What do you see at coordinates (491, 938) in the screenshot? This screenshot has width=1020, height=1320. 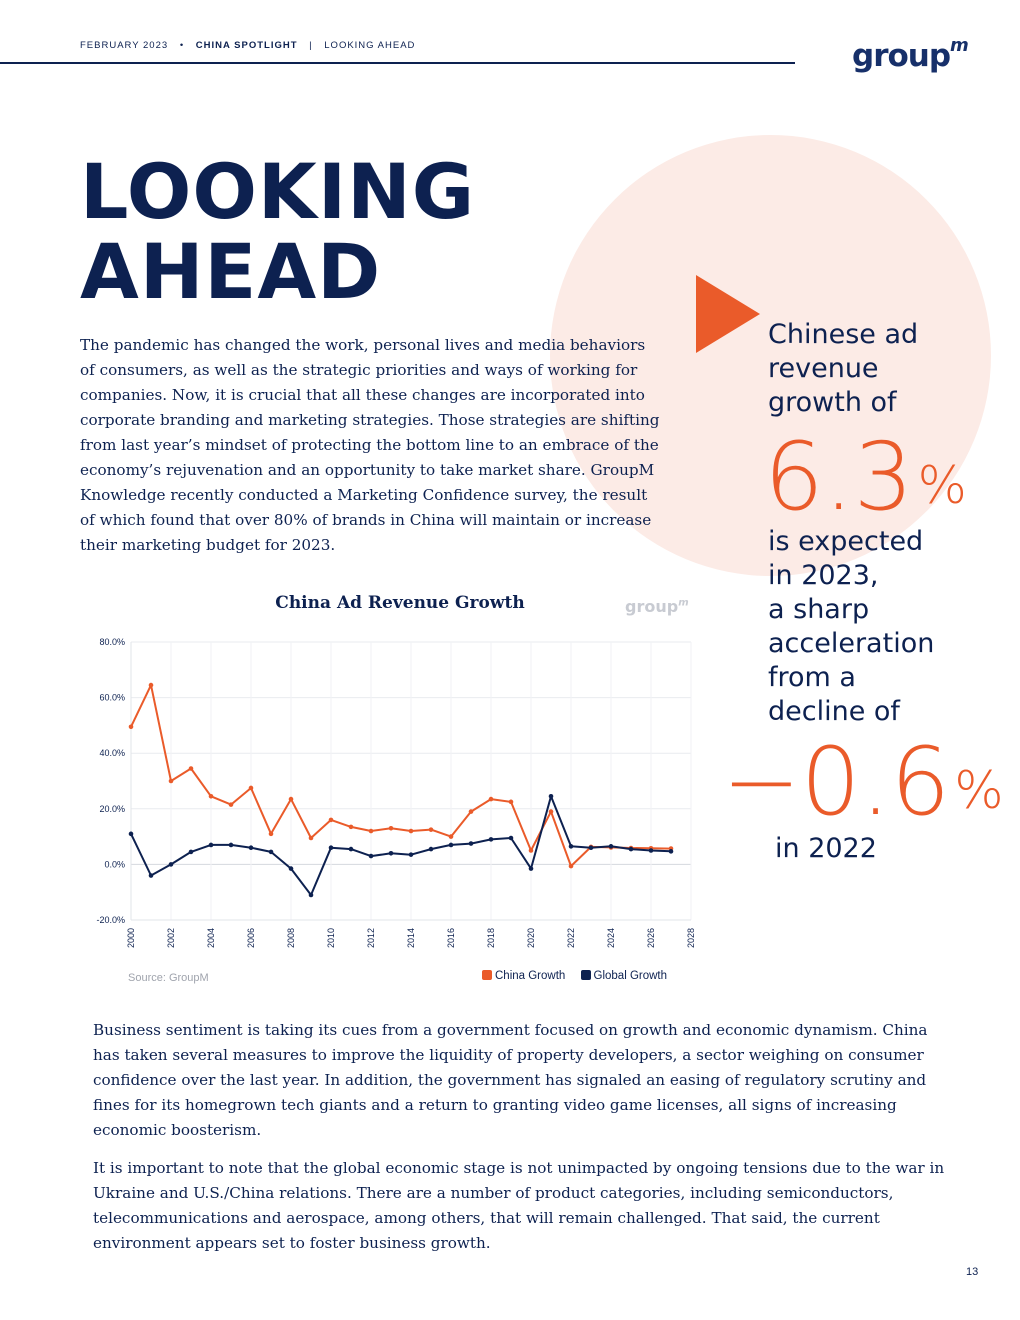 I see `x-tick-label: 2018` at bounding box center [491, 938].